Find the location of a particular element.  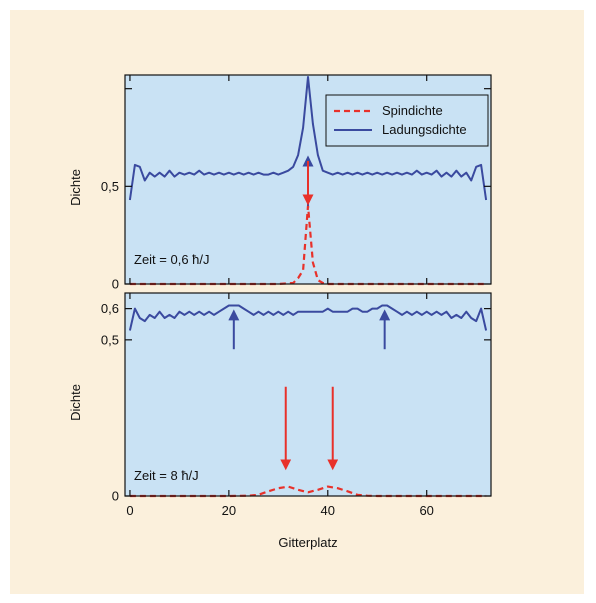

time-annotation-top: Zeit = 0,6 ħ/J is located at coordinates (172, 259).